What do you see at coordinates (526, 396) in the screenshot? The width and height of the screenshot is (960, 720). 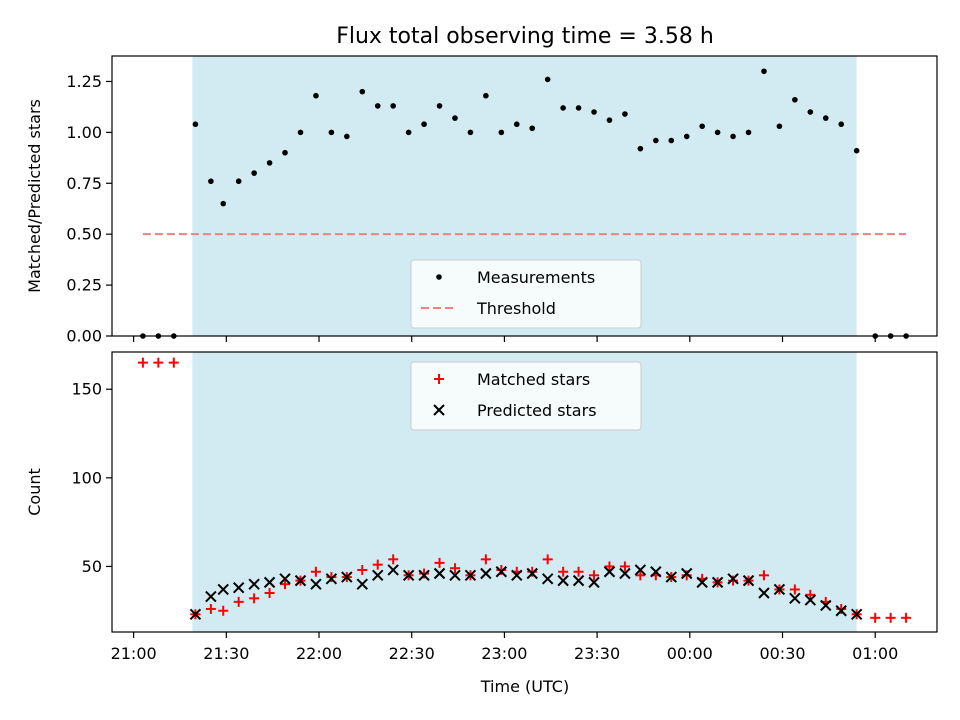 I see `bottom-legend: Matched stars Predicted stars` at bounding box center [526, 396].